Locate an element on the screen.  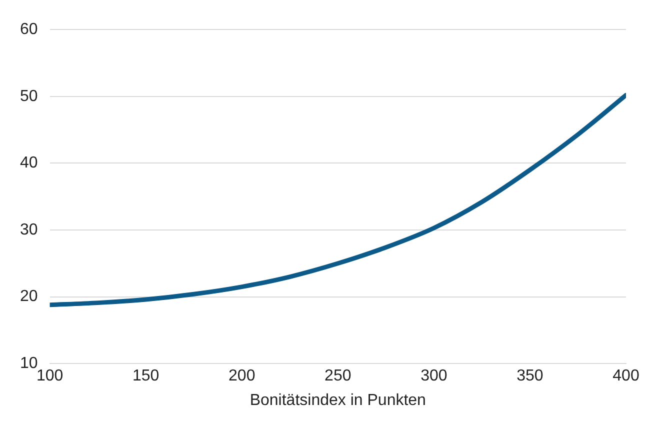
x-tick-label: 150 is located at coordinates (146, 376).